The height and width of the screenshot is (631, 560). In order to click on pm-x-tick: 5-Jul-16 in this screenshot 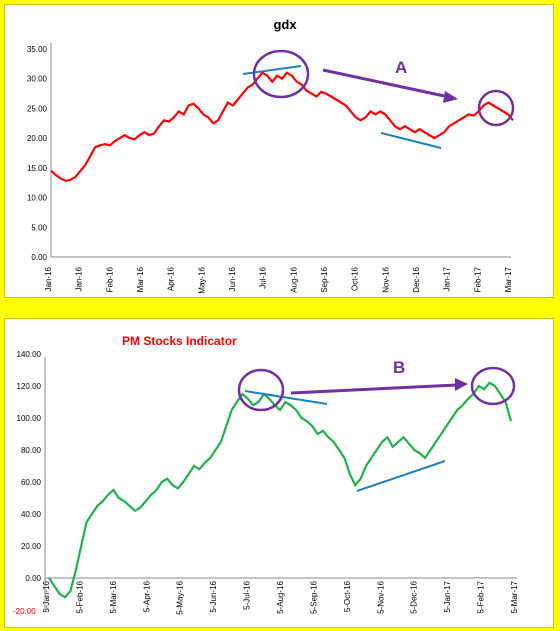, I will do `click(247, 594)`.